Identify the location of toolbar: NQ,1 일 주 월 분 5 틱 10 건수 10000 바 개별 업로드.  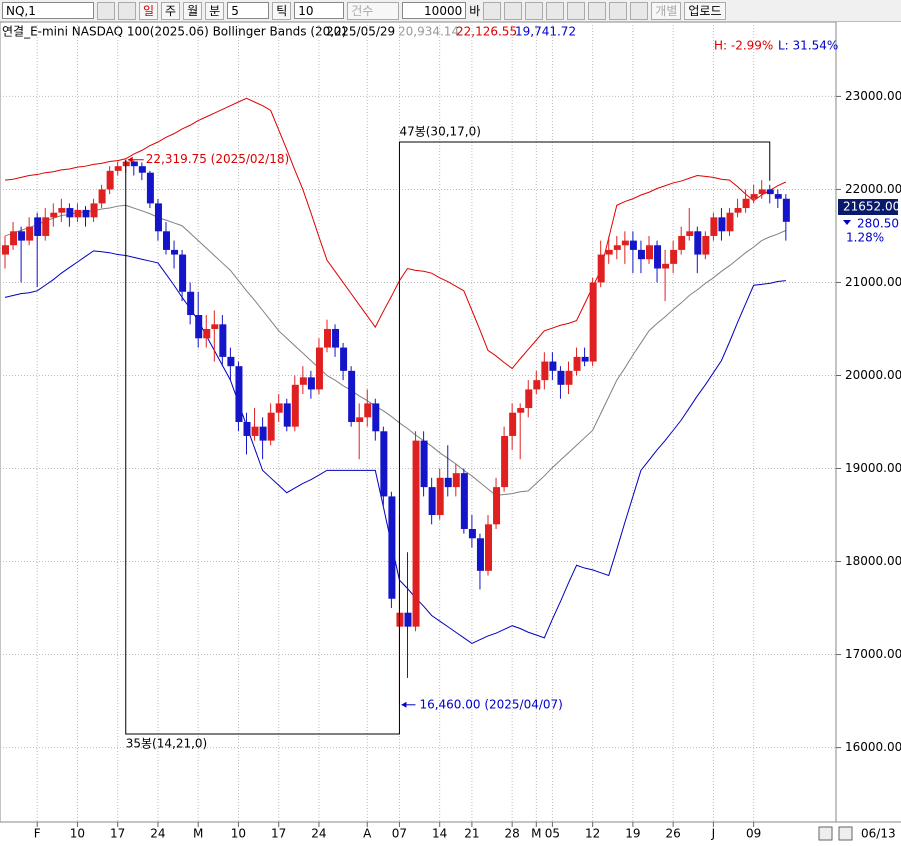
(450, 11).